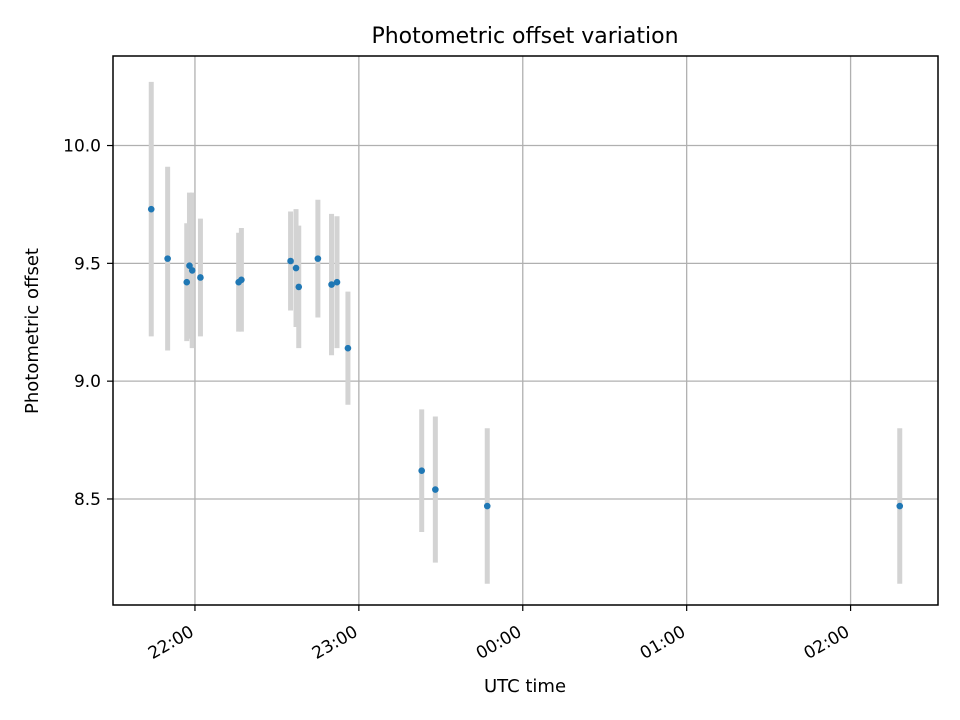 Image resolution: width=960 pixels, height=720 pixels. Describe the element at coordinates (87, 500) in the screenshot. I see `y-tick-label: 8.5` at that location.